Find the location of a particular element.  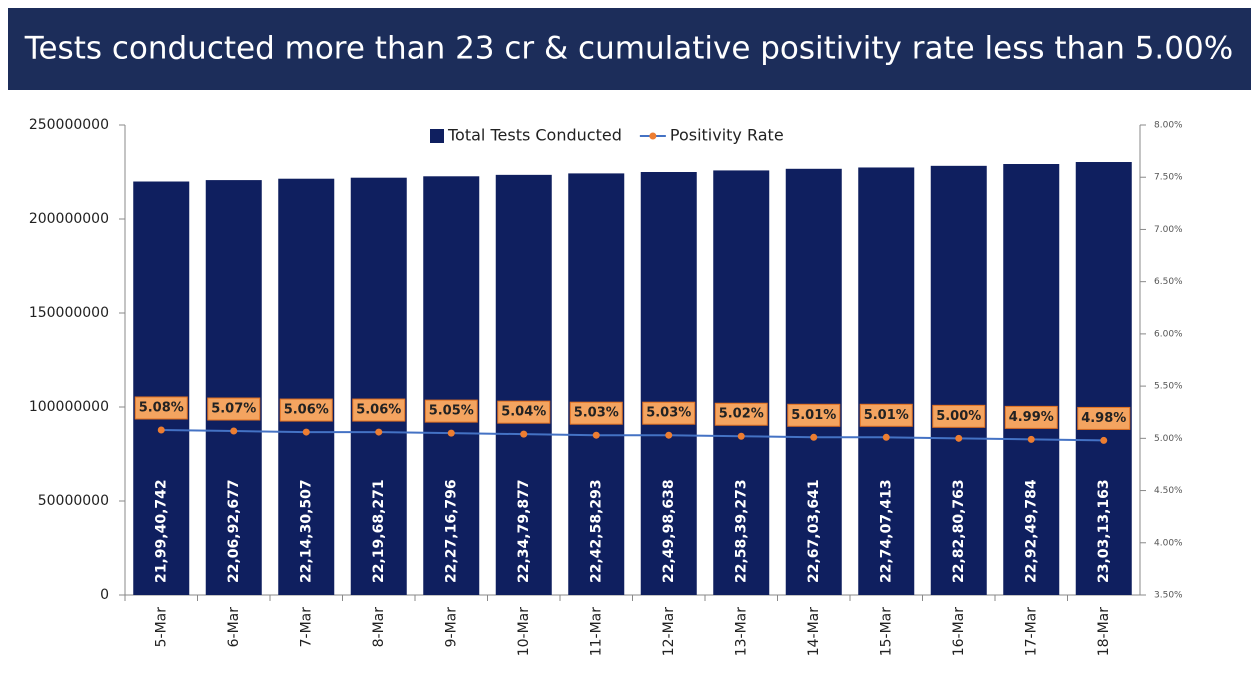

x-tick-label: 16-Mar is located at coordinates (959, 632).